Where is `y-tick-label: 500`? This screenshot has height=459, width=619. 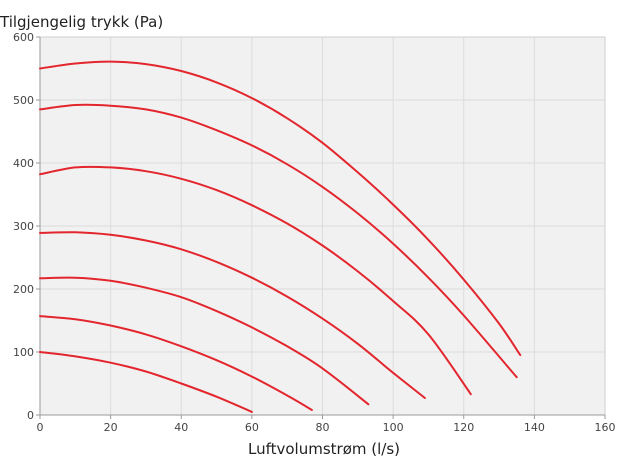 y-tick-label: 500 is located at coordinates (23, 100).